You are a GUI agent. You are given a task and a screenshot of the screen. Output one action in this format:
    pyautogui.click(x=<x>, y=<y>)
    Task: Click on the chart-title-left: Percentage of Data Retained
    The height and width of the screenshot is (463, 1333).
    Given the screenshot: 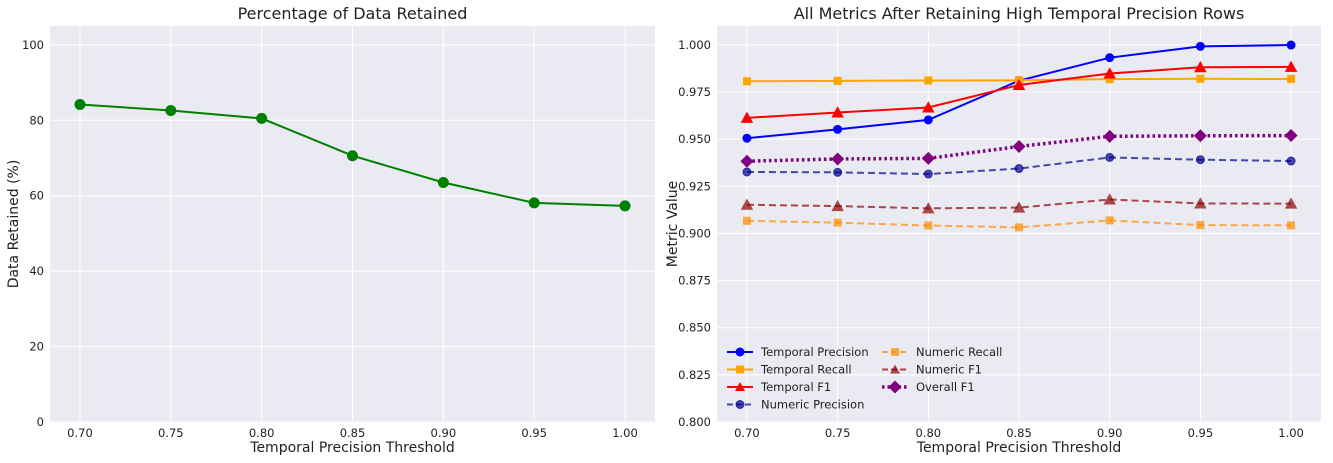 What is the action you would take?
    pyautogui.click(x=353, y=13)
    